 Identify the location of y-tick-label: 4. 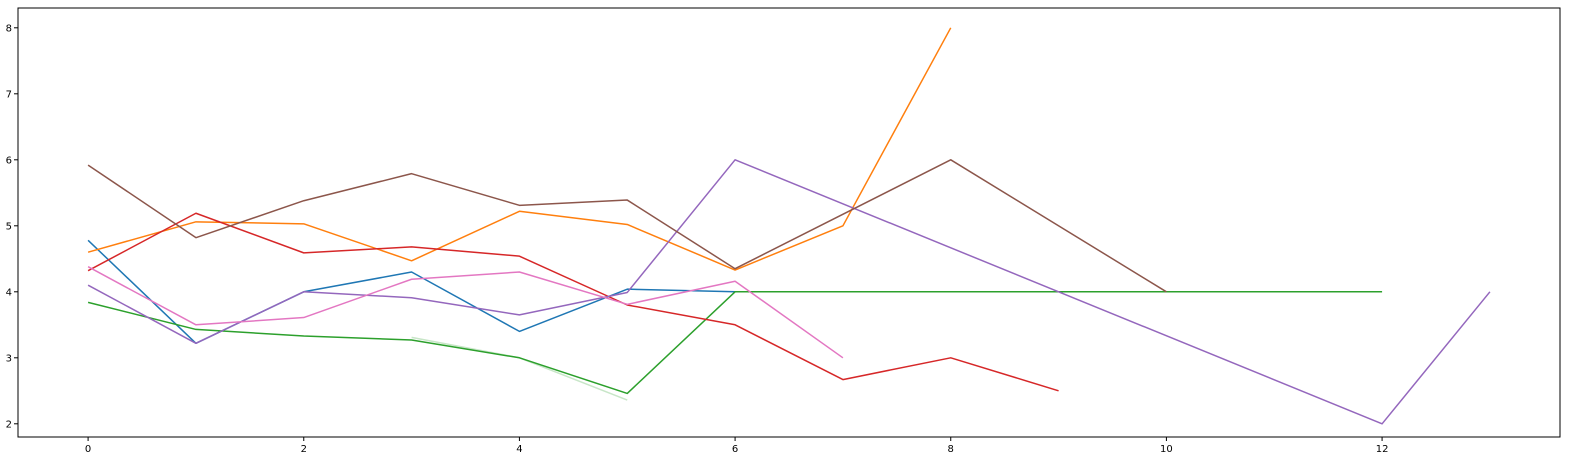
(9, 292).